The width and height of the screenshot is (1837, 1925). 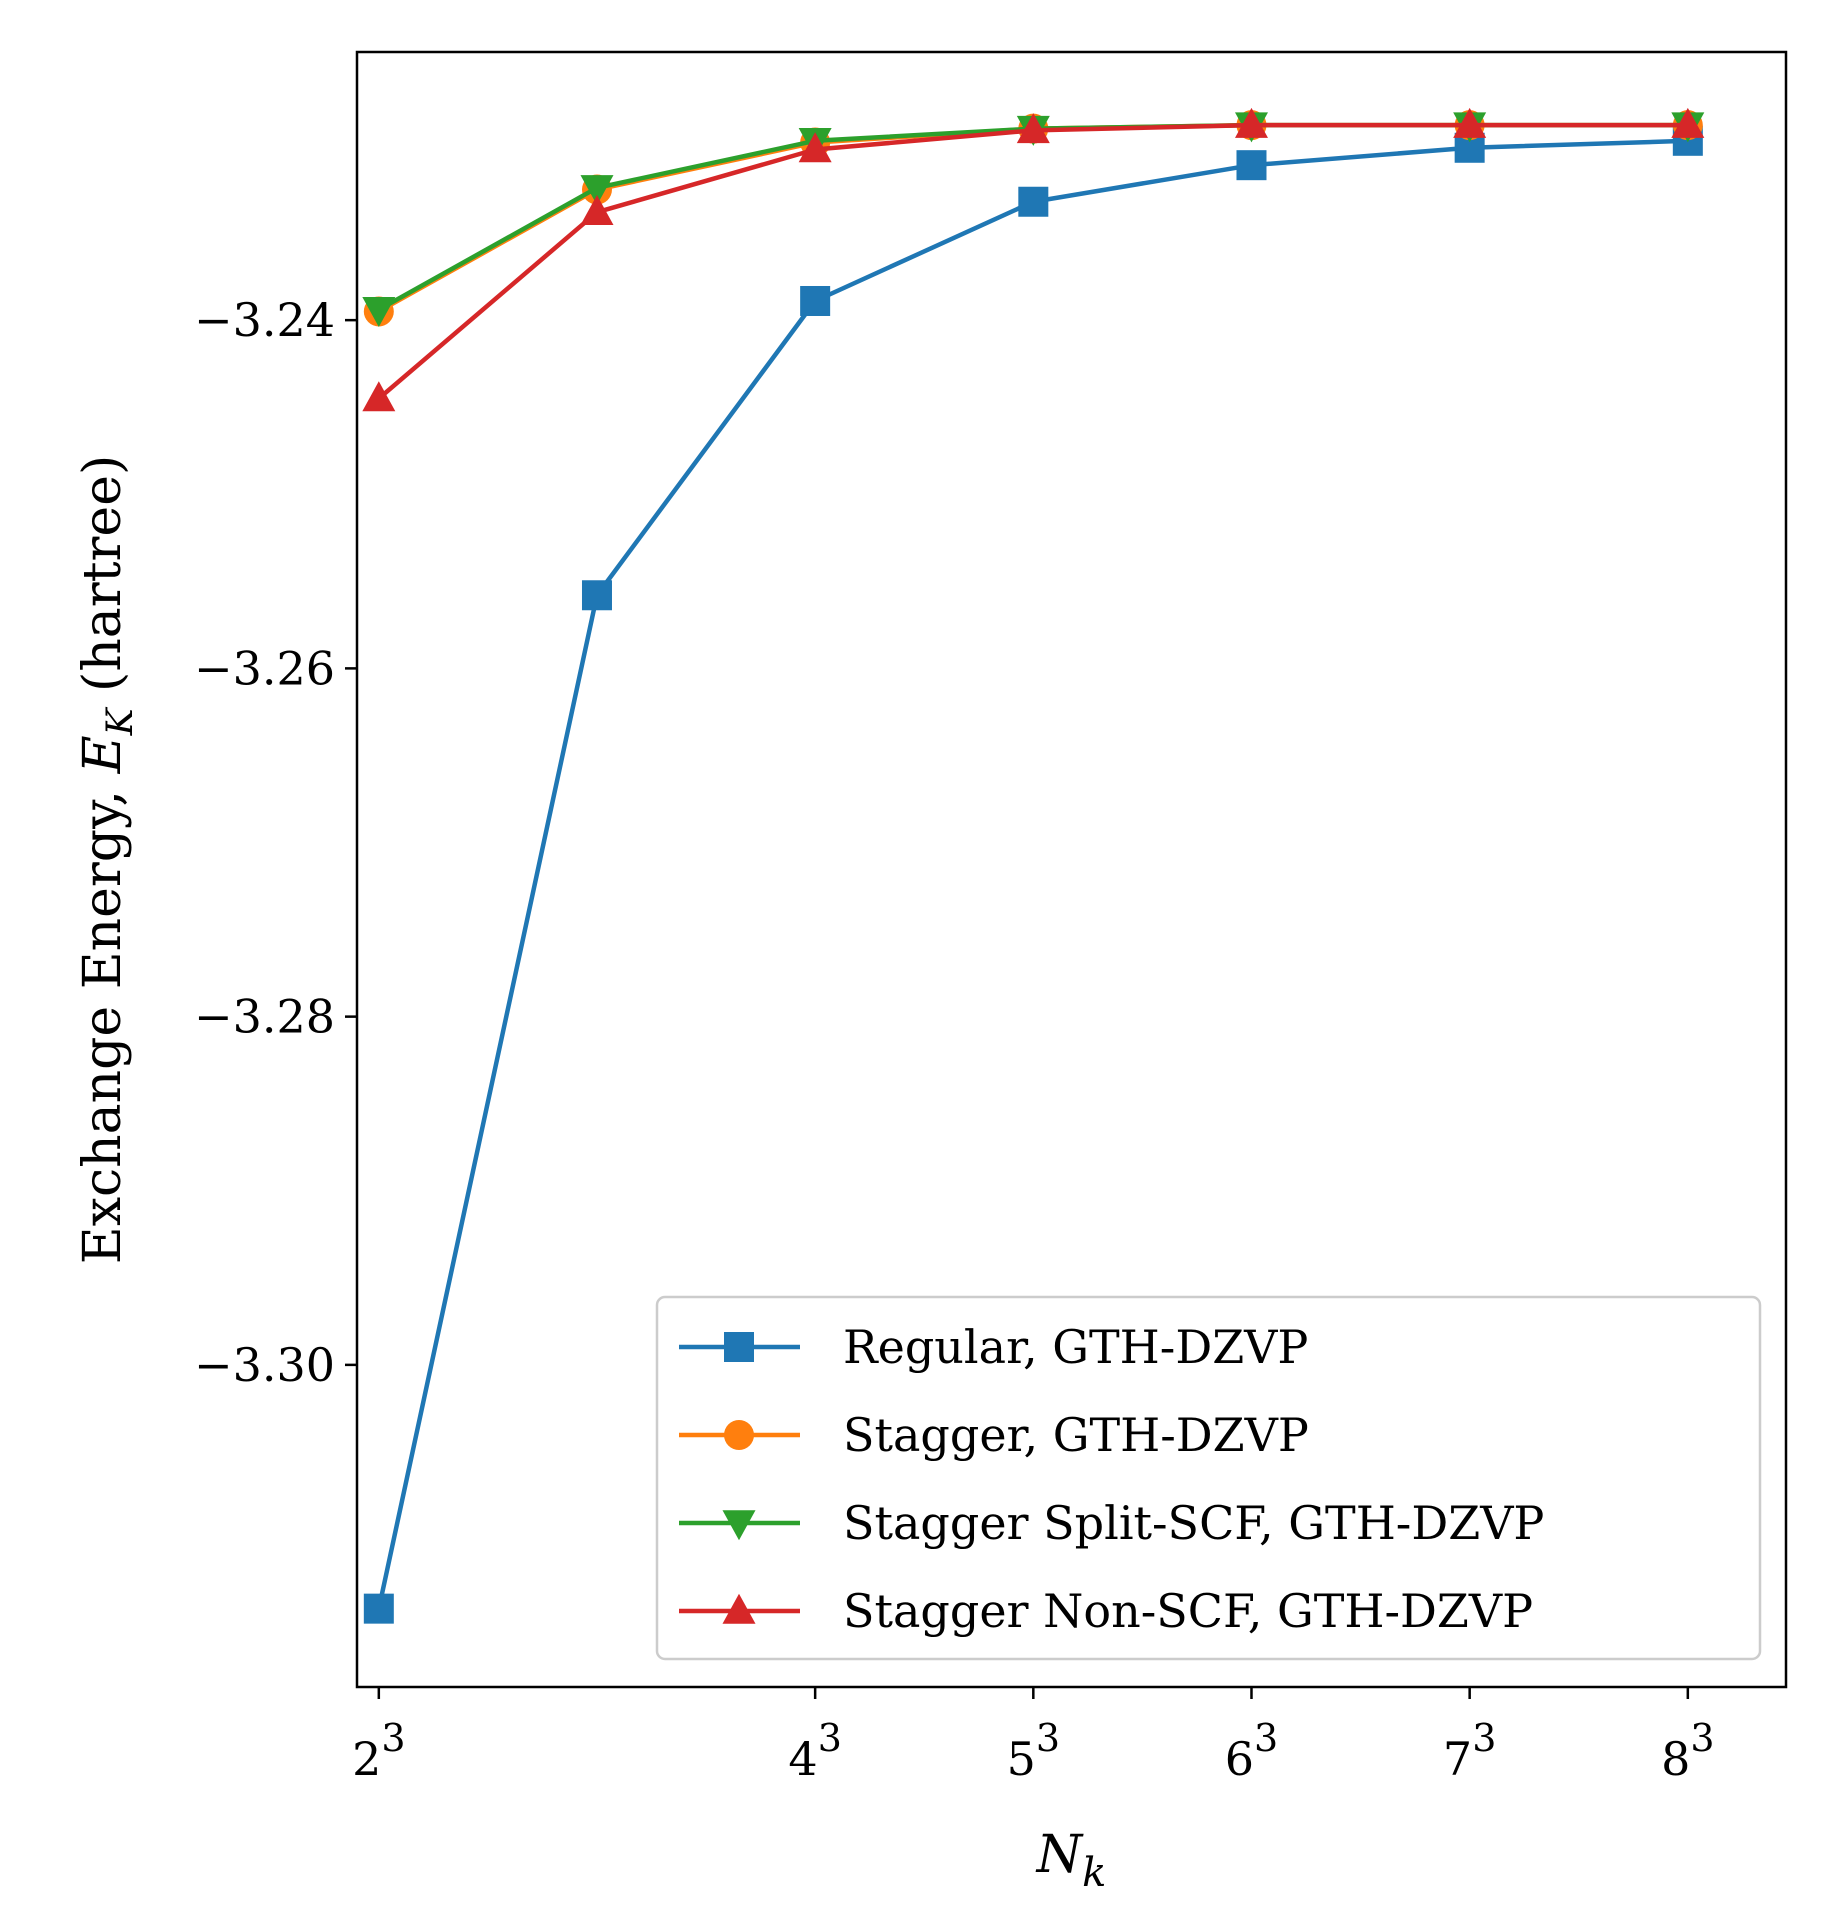 What do you see at coordinates (103, 754) in the screenshot?
I see `y-axis-symbol: E` at bounding box center [103, 754].